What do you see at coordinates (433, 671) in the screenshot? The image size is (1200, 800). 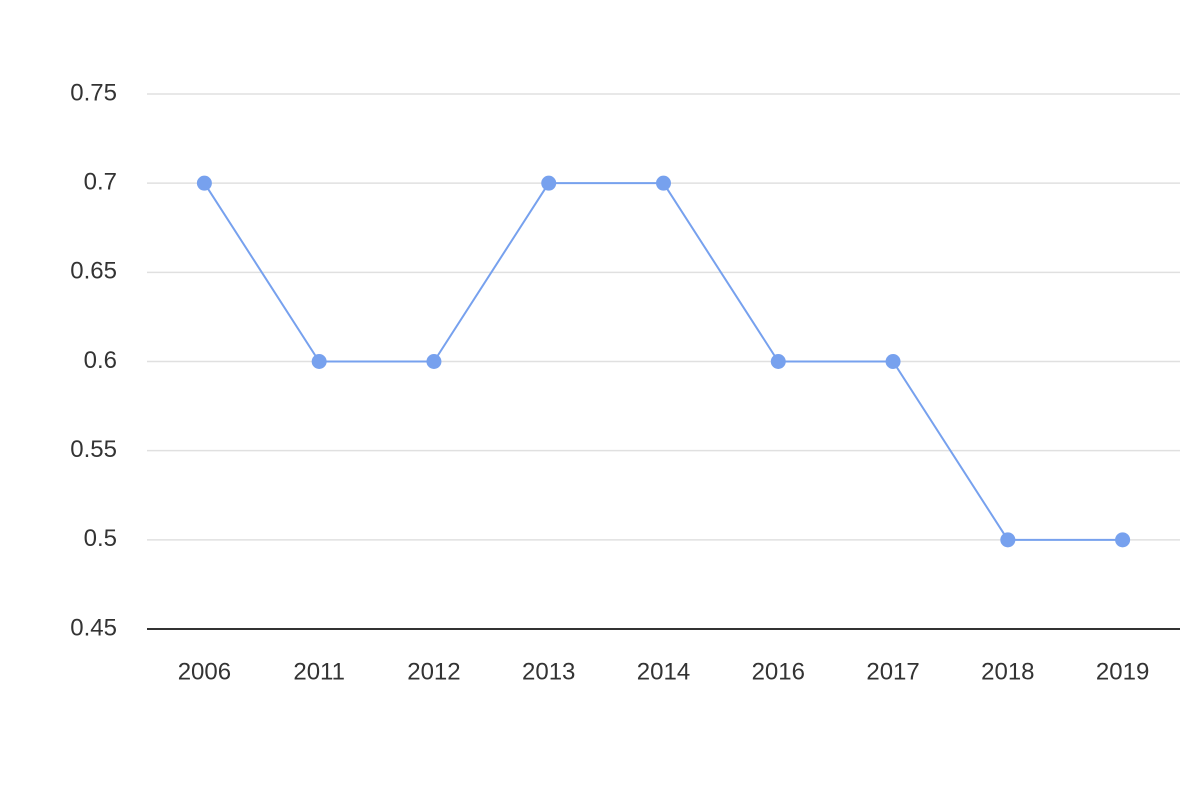 I see `x-tick-label: 2012` at bounding box center [433, 671].